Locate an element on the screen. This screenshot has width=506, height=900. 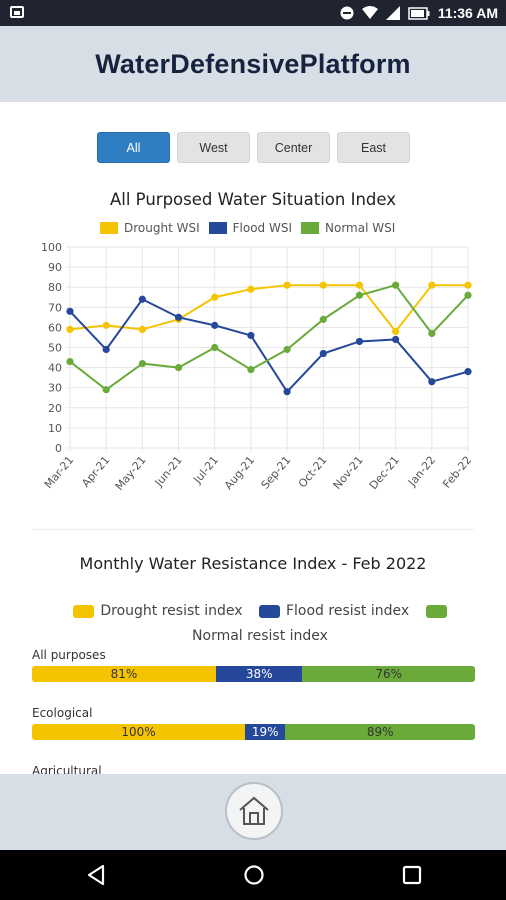
x-tick-label: Jul-21 is located at coordinates (205, 470).